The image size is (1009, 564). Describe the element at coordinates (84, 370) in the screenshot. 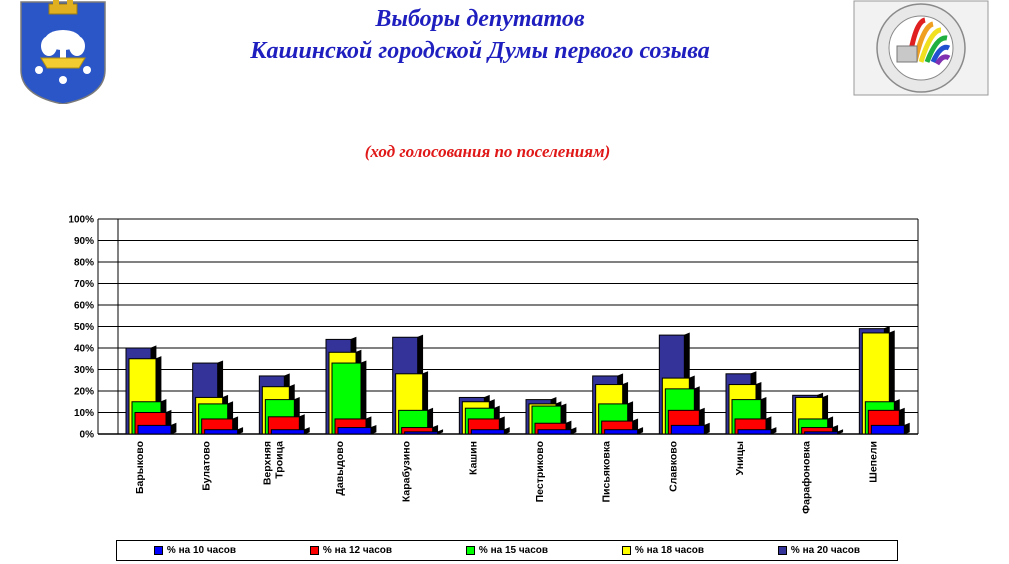

I see `y-tick-label: 30%` at that location.